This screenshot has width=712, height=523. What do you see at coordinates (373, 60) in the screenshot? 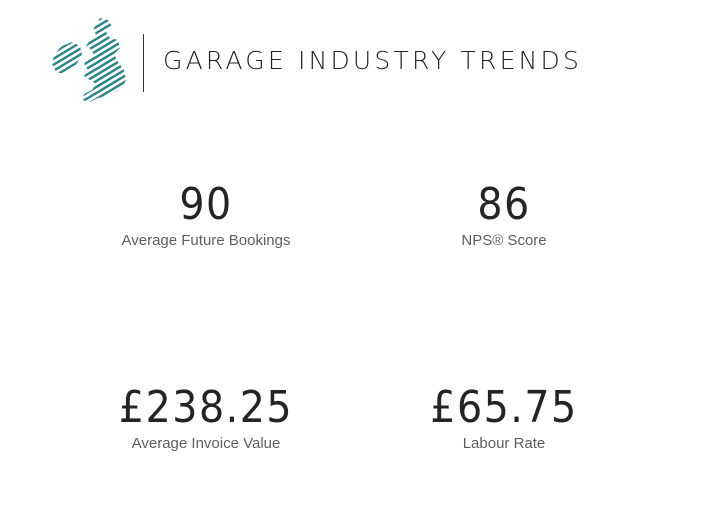
I see `page-title: GARAGE INDUSTRY TRENDS` at bounding box center [373, 60].